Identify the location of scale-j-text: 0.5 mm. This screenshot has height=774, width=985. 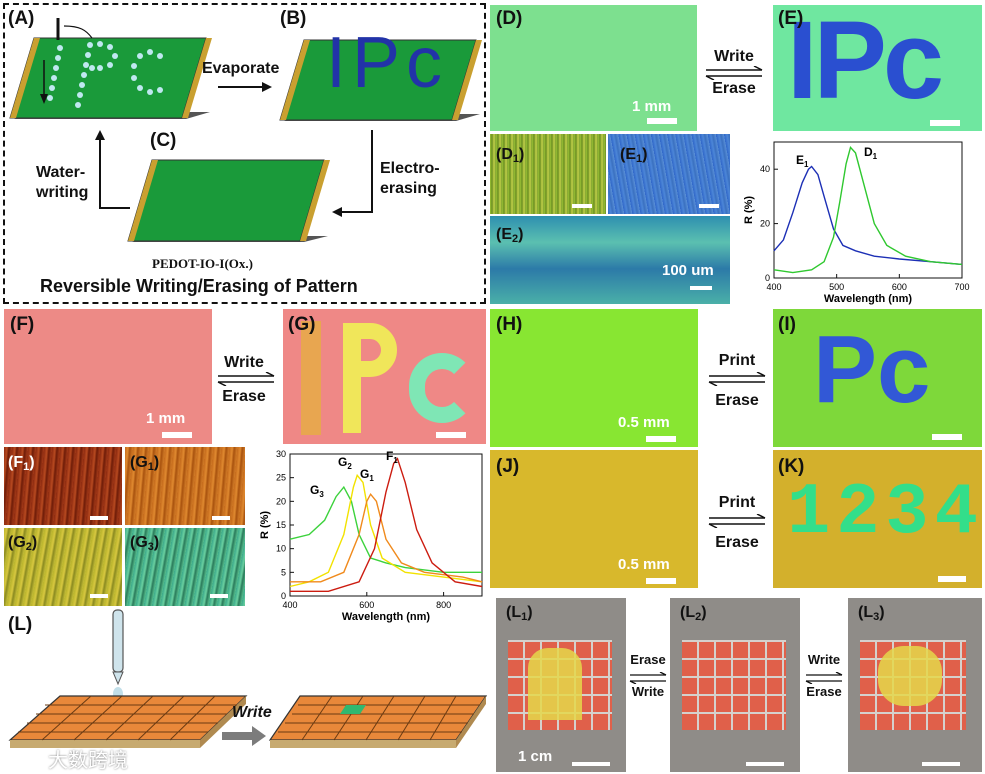
(644, 564).